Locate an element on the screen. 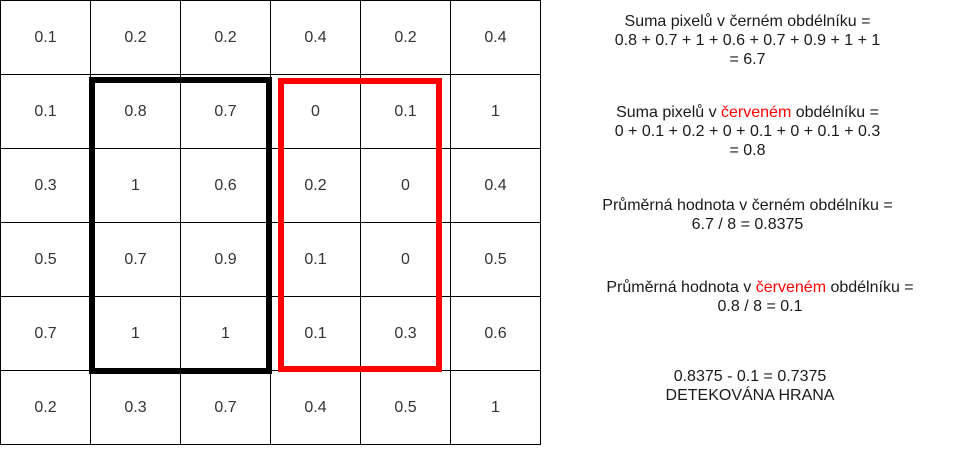 This screenshot has height=452, width=970. grid-row: 0.1 0.8 0.7 0 0.1 1 is located at coordinates (270, 111).